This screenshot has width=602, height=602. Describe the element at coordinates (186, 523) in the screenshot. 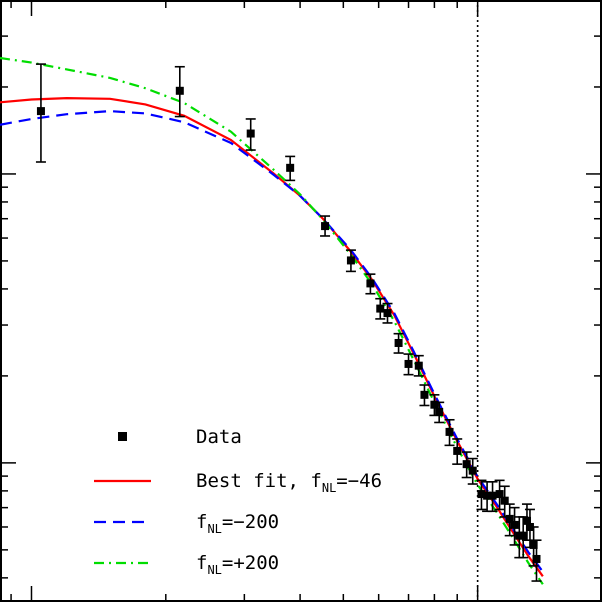

I see `legend-entry: fNL=−200` at that location.